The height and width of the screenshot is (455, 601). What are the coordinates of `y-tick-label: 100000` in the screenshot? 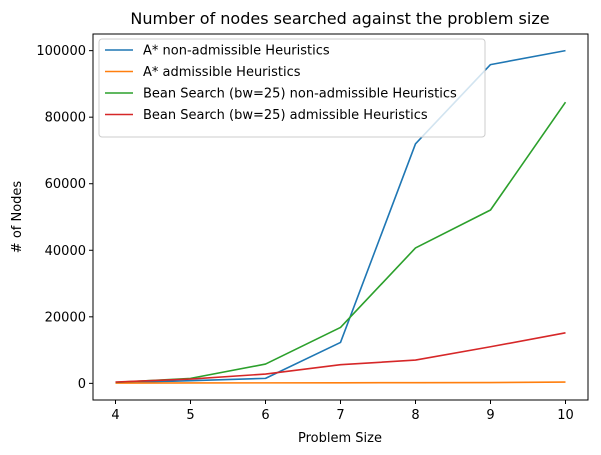 It's located at (61, 51).